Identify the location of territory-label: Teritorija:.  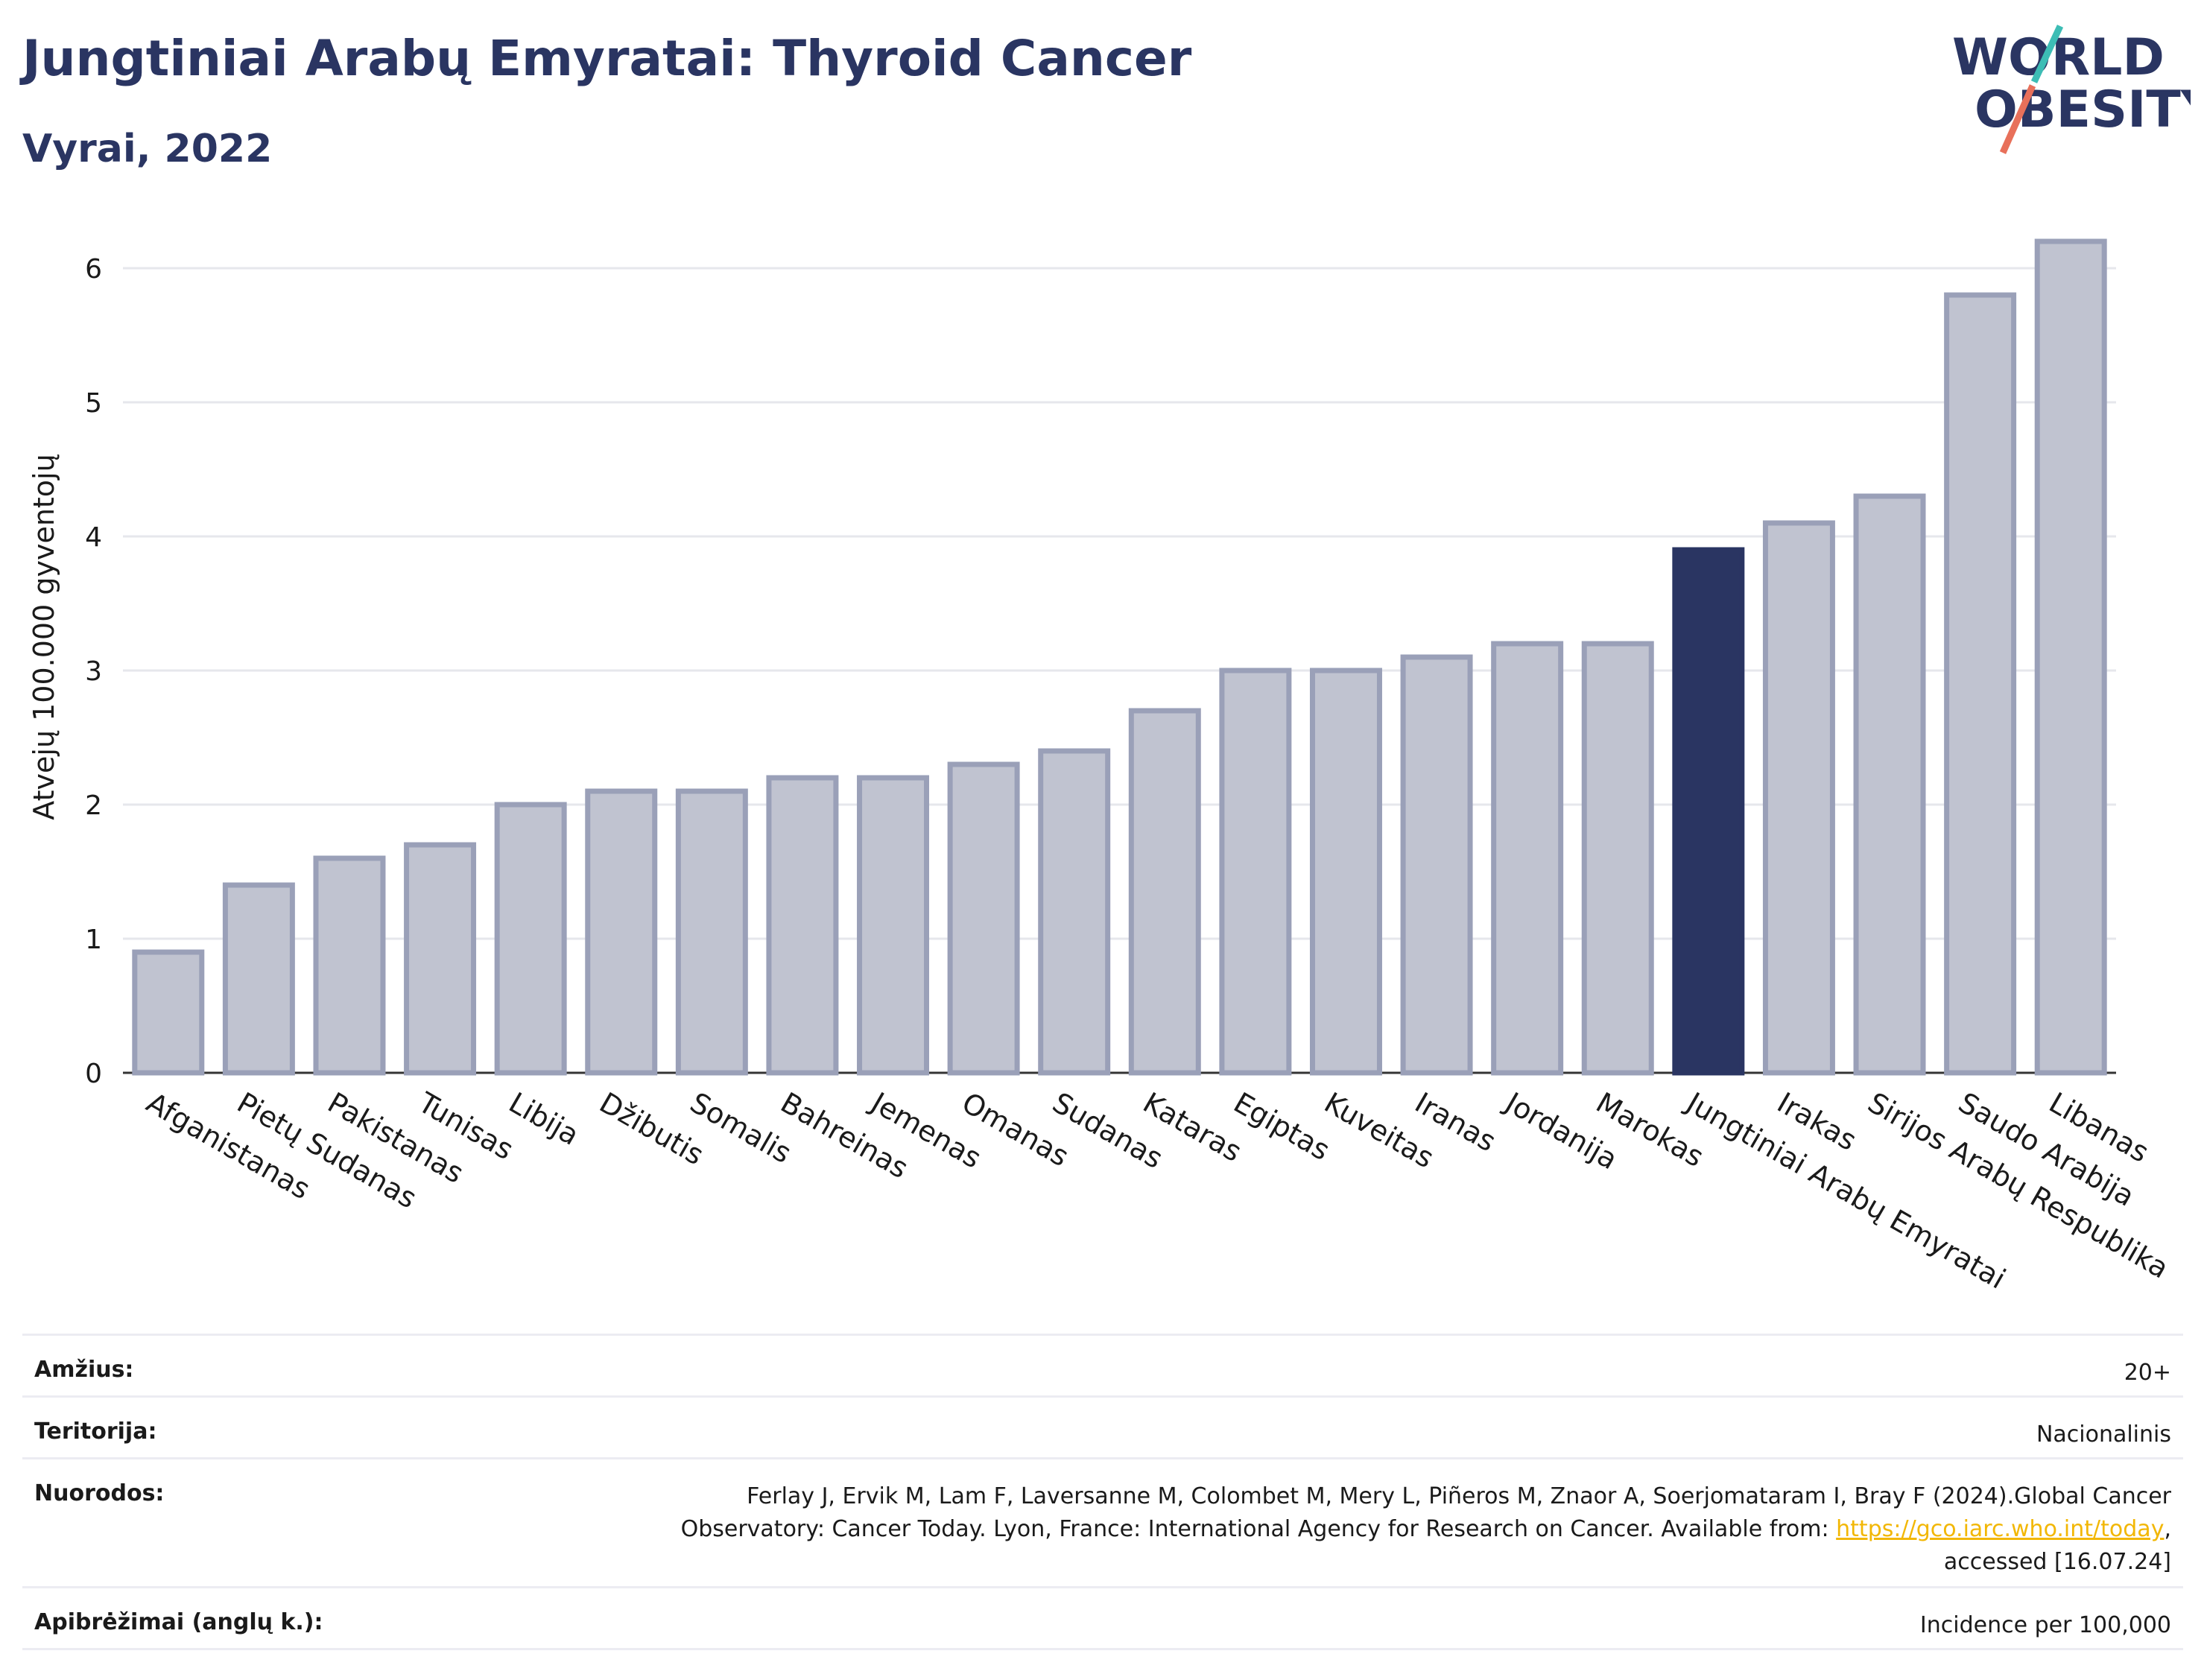
(95, 1432).